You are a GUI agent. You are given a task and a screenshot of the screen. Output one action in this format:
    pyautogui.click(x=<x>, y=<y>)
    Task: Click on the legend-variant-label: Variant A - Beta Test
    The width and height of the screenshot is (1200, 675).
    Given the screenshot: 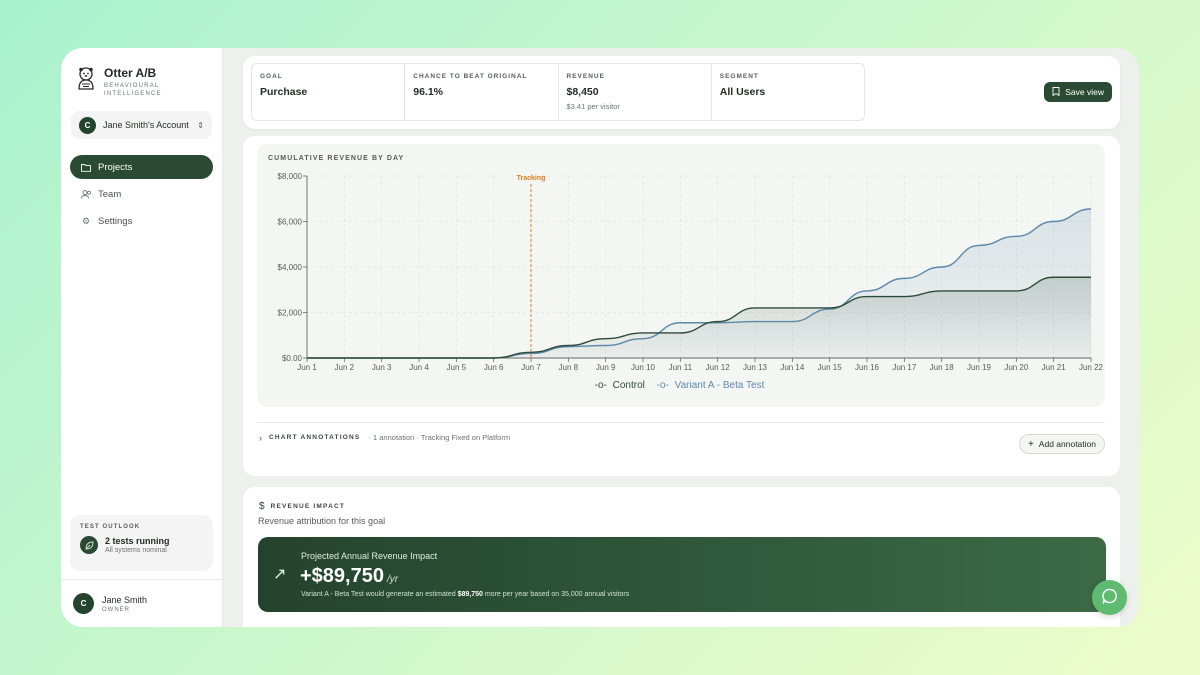 What is the action you would take?
    pyautogui.click(x=719, y=385)
    